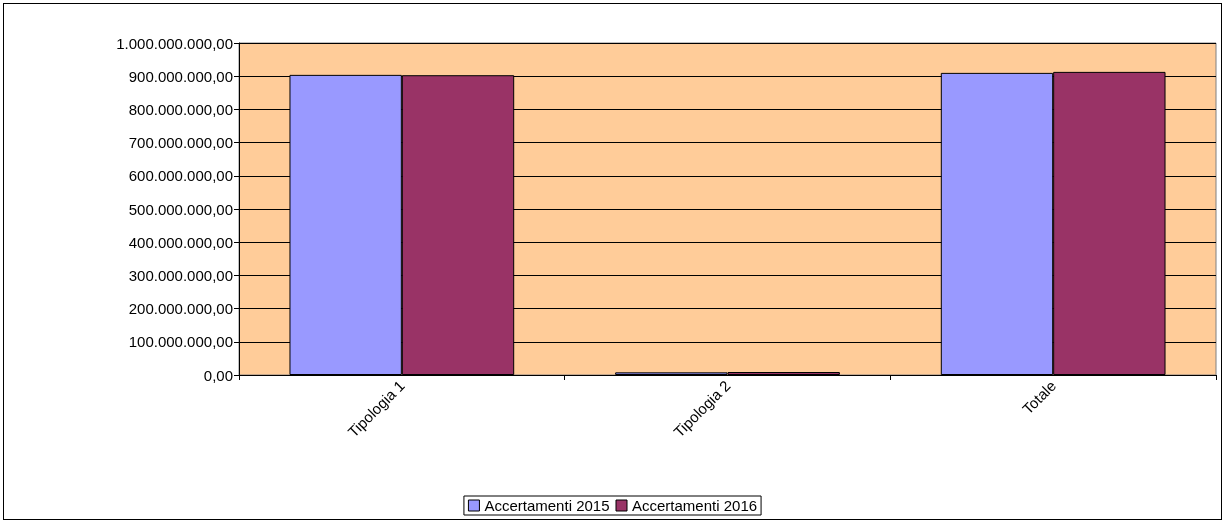  Describe the element at coordinates (174, 43) in the screenshot. I see `y-tick-label: 1.000.000.000,00` at that location.